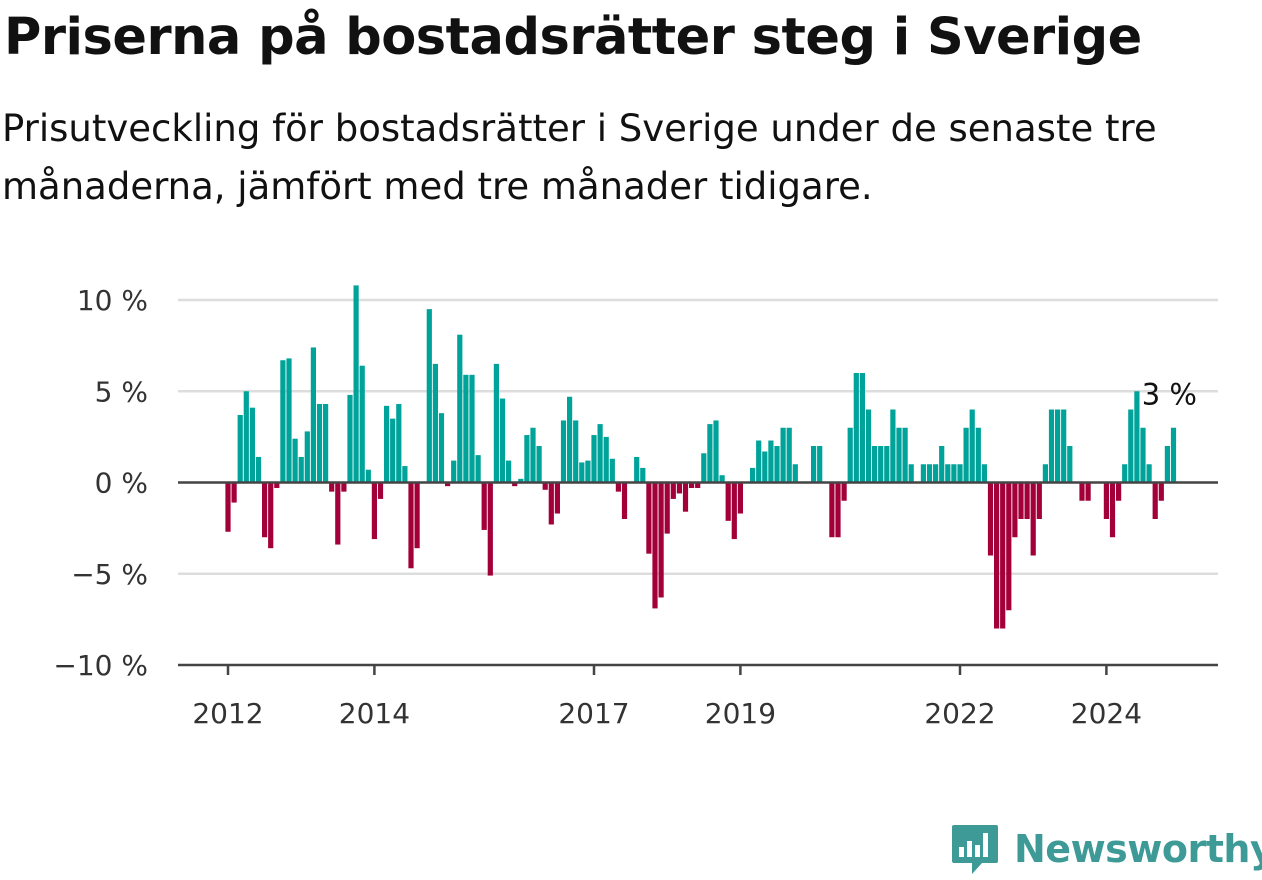 This screenshot has width=1262, height=880. I want to click on annotation: 3 %, so click(1169, 394).